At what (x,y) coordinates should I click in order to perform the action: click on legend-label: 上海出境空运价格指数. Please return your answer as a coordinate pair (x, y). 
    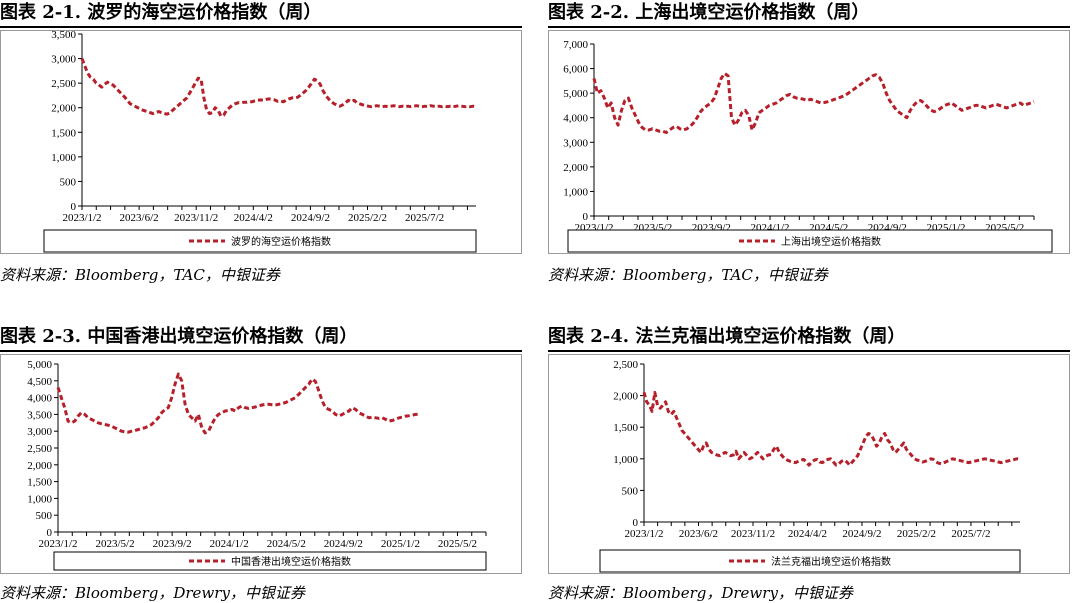
    Looking at the image, I should click on (831, 241).